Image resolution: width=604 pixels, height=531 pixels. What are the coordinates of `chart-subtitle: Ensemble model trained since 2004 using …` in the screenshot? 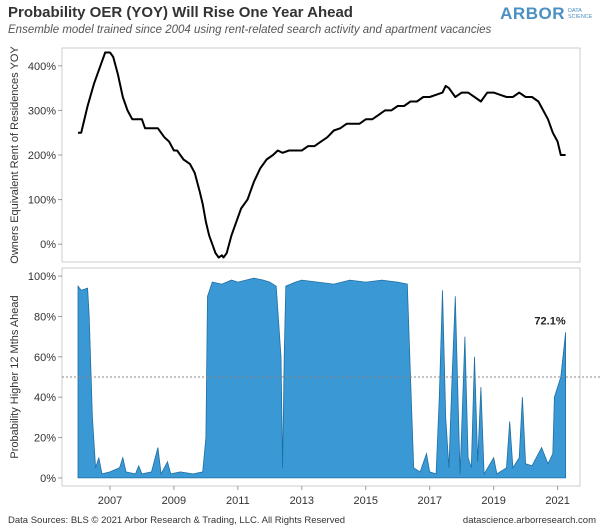 It's located at (250, 30).